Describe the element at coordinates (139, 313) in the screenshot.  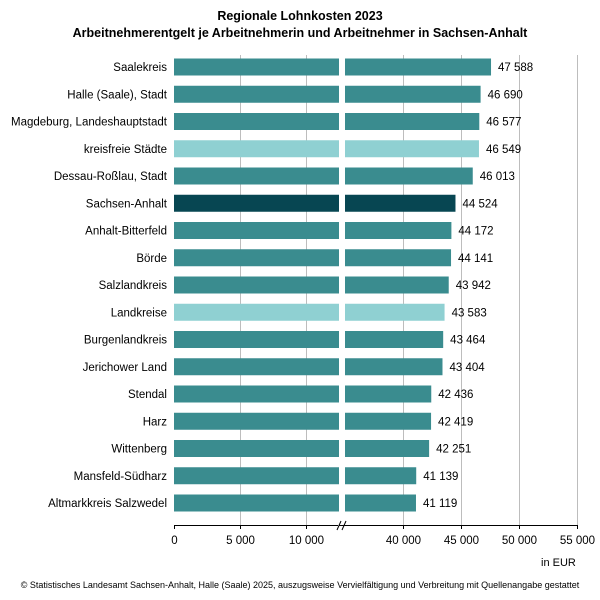
I see `category-label-9: Landkreise` at that location.